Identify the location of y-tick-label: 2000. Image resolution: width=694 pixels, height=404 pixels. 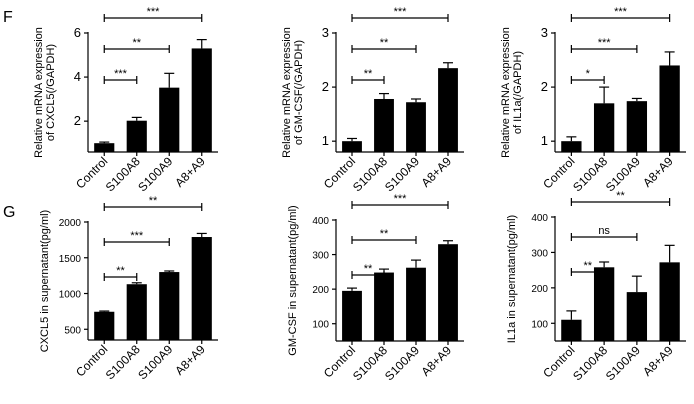
(70, 223).